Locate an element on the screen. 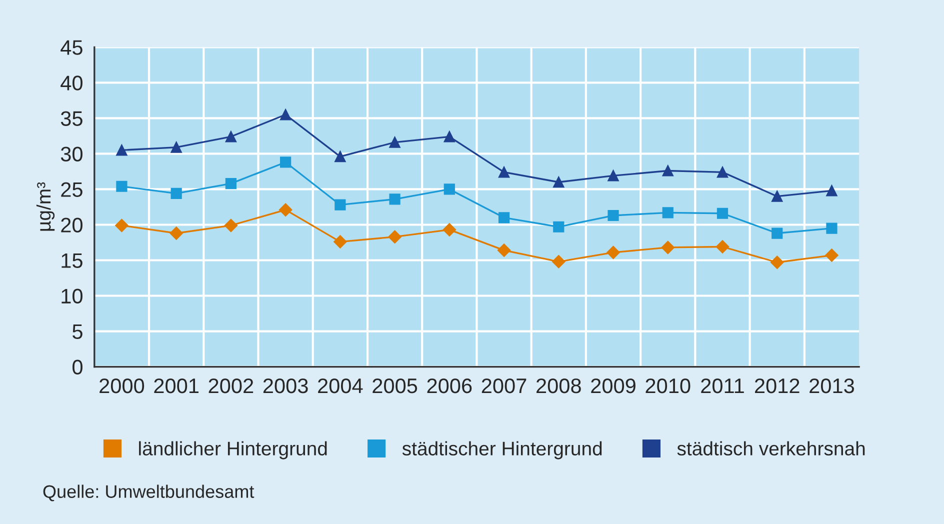 Image resolution: width=944 pixels, height=524 pixels. x-tick-label: 2000 is located at coordinates (122, 386).